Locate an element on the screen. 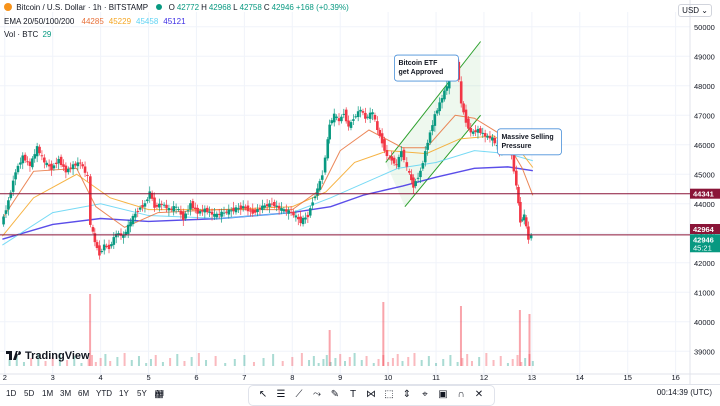 Image resolution: width=720 pixels, height=406 pixels. ruler-icon: ⌖ is located at coordinates (425, 394).